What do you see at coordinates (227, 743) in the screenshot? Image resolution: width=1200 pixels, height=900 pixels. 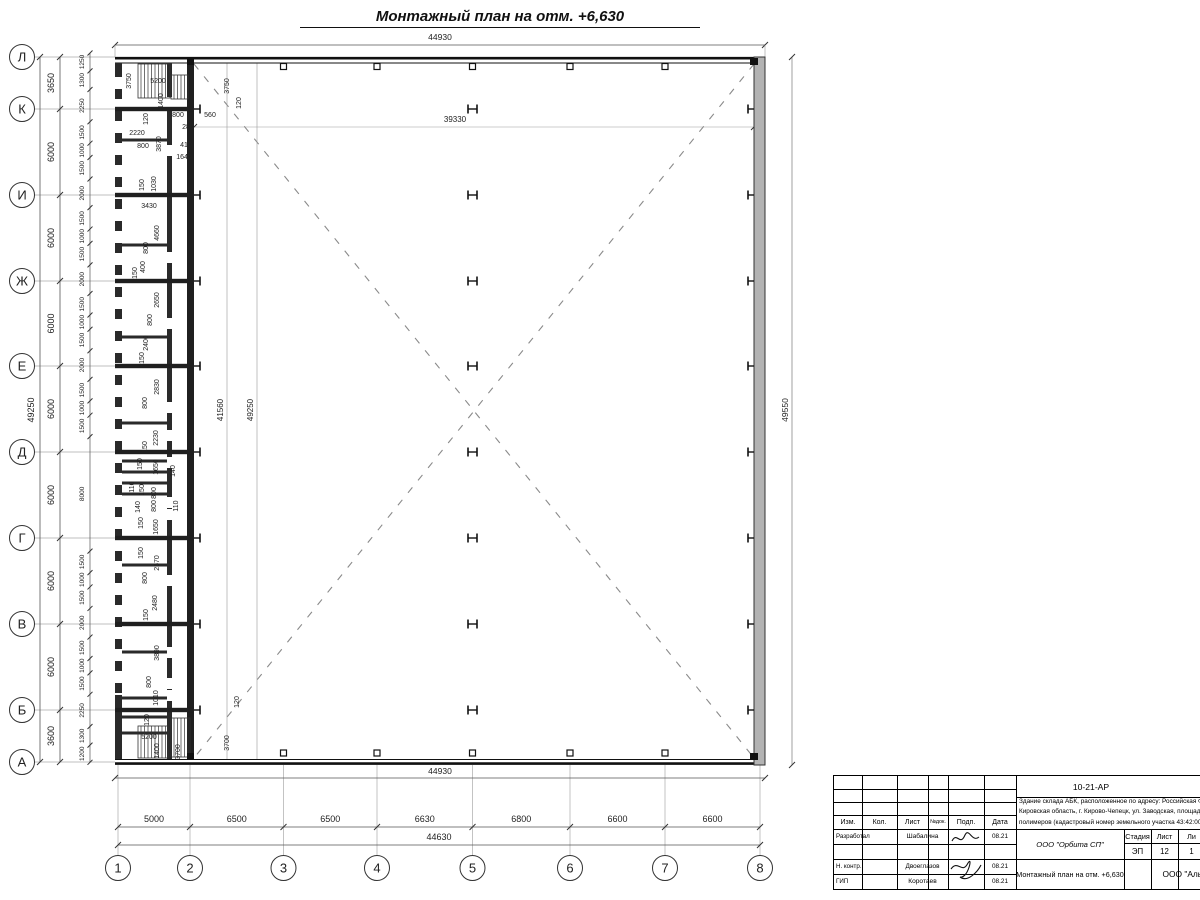 I see `dim-small: 3700` at bounding box center [227, 743].